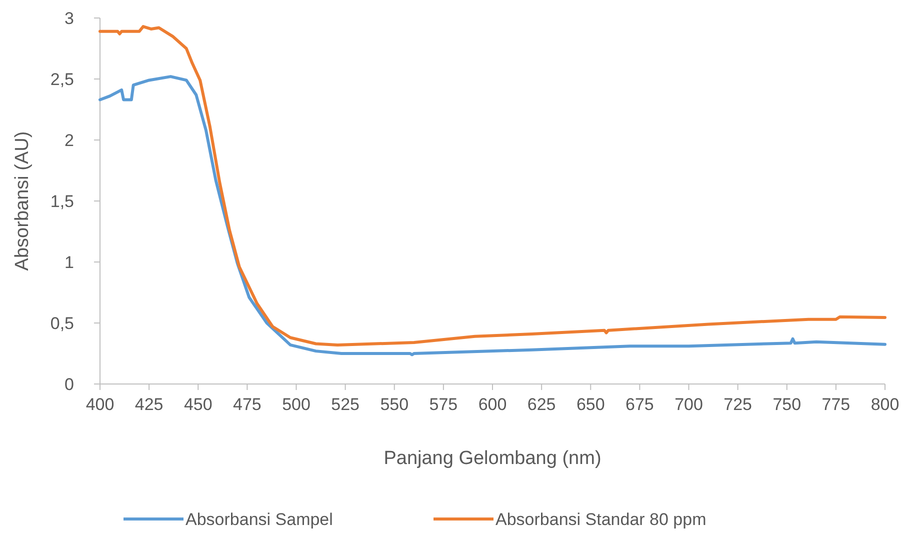 This screenshot has width=907, height=539. I want to click on y-axis-title: Absorbansi (AU), so click(22, 201).